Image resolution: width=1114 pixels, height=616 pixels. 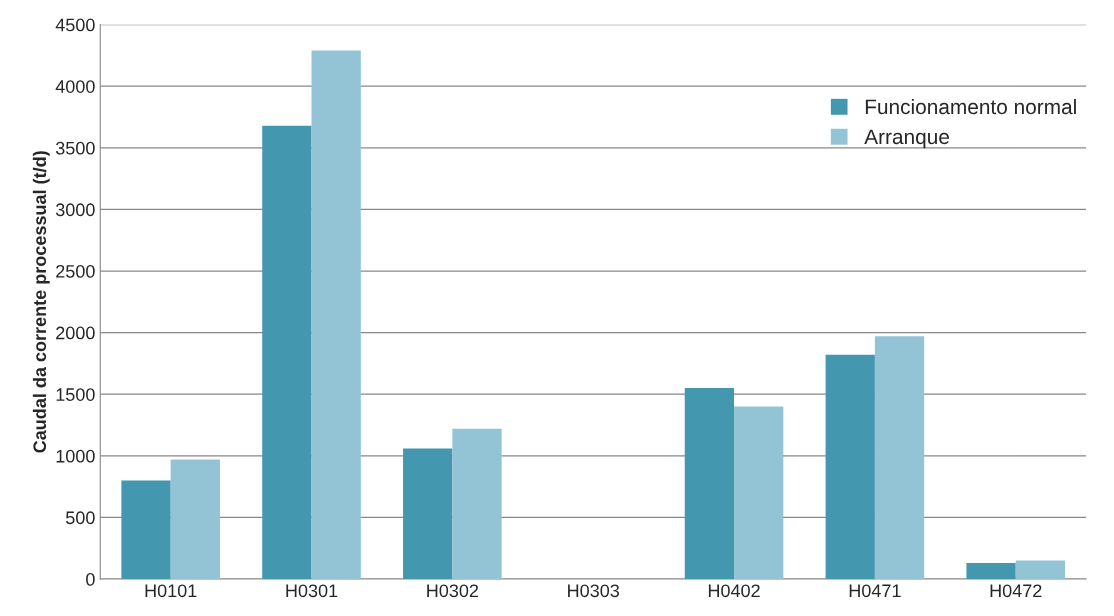 I want to click on y-tick-label: 3000, so click(x=75, y=210).